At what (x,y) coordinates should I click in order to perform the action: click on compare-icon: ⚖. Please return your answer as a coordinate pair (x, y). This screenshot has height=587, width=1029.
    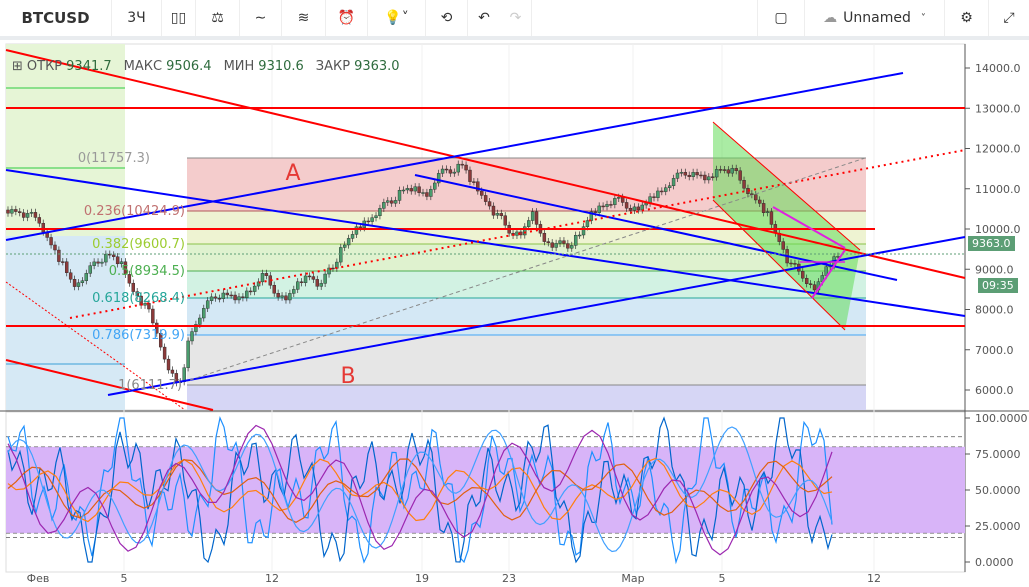
    Looking at the image, I should click on (218, 18).